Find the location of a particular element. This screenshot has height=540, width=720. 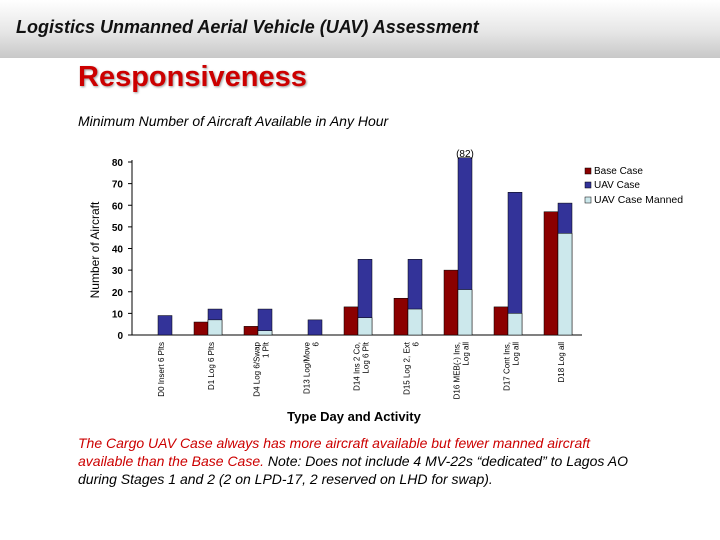

x-tick-label: D1 Log 6 Plts is located at coordinates (211, 366).